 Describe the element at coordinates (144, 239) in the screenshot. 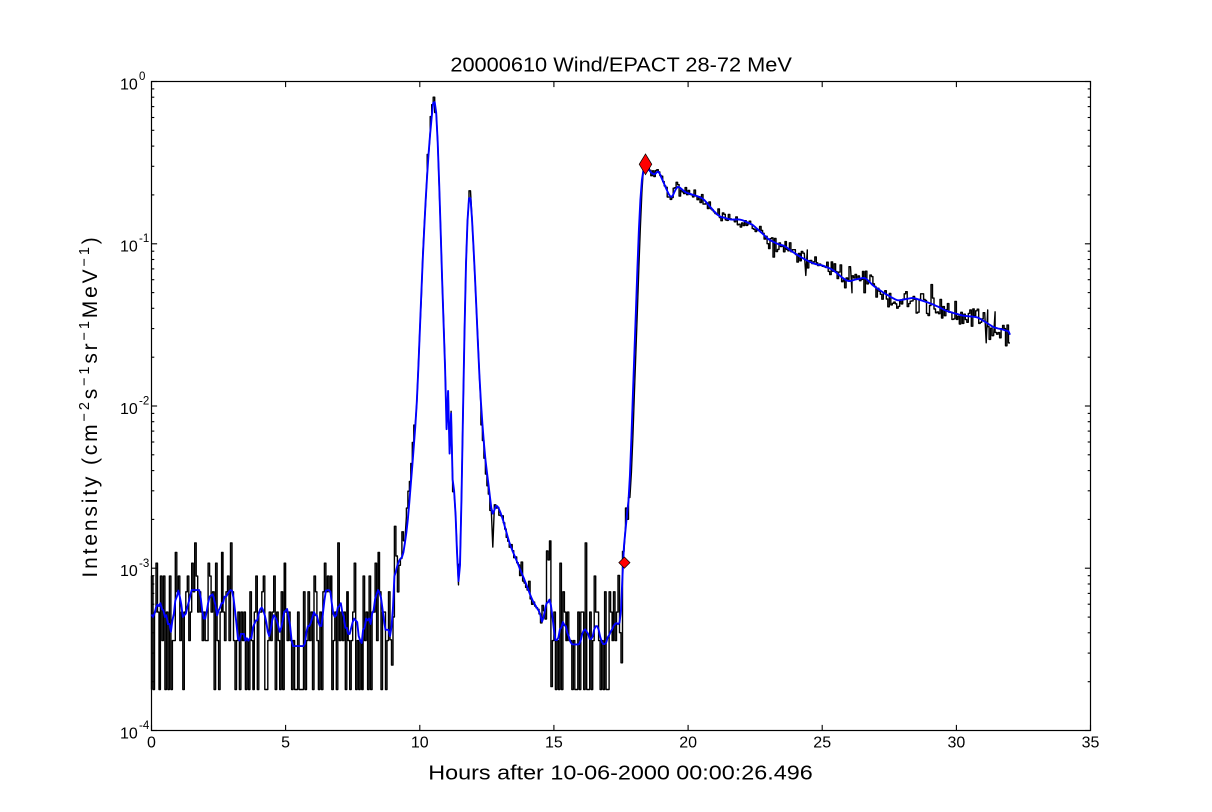

I see `svg-text: -1` at that location.